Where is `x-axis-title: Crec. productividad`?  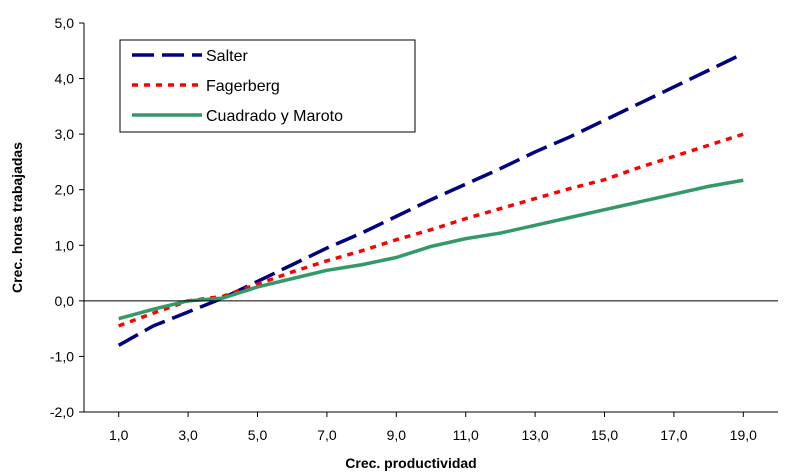
x-axis-title: Crec. productividad is located at coordinates (410, 463).